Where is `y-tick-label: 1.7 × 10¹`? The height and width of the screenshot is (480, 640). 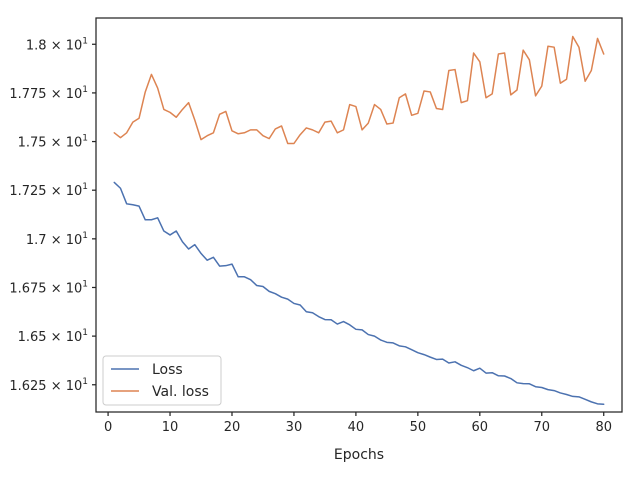
y-tick-label: 1.7 × 10¹ is located at coordinates (57, 239).